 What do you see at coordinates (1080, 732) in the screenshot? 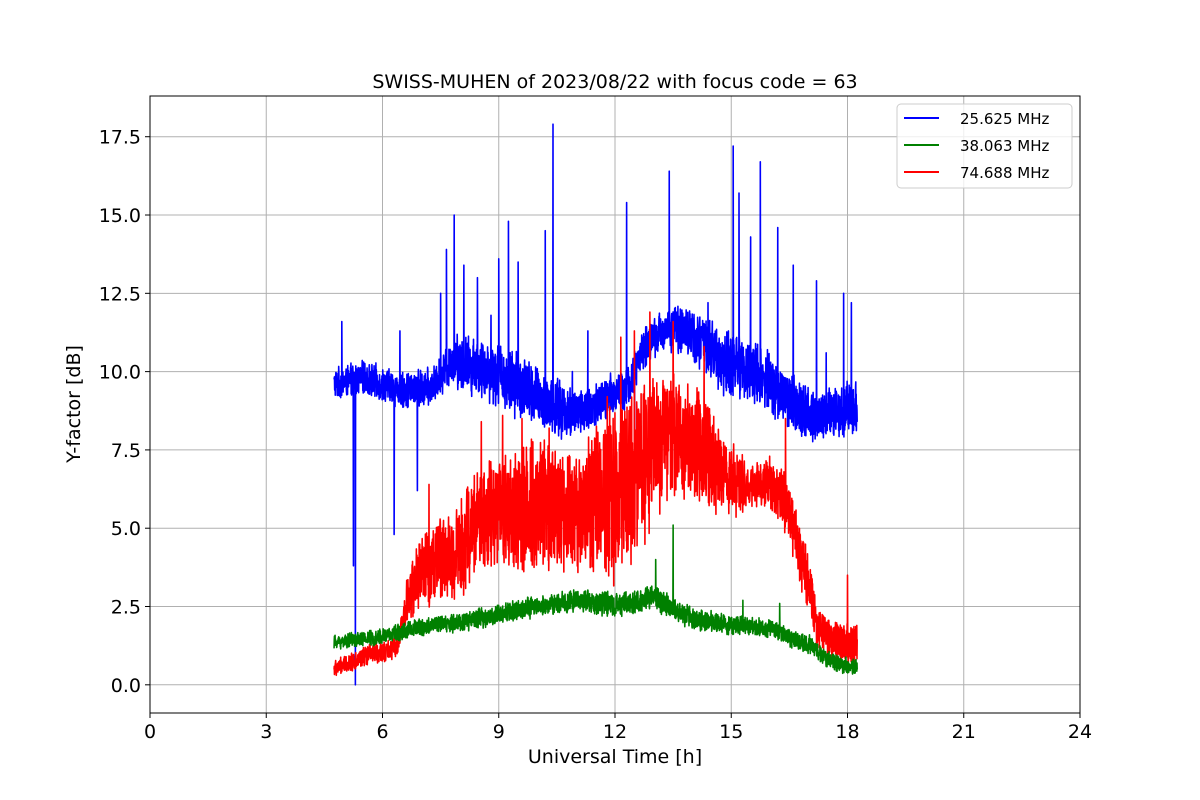
I see `x-tick-label: 24` at bounding box center [1080, 732].